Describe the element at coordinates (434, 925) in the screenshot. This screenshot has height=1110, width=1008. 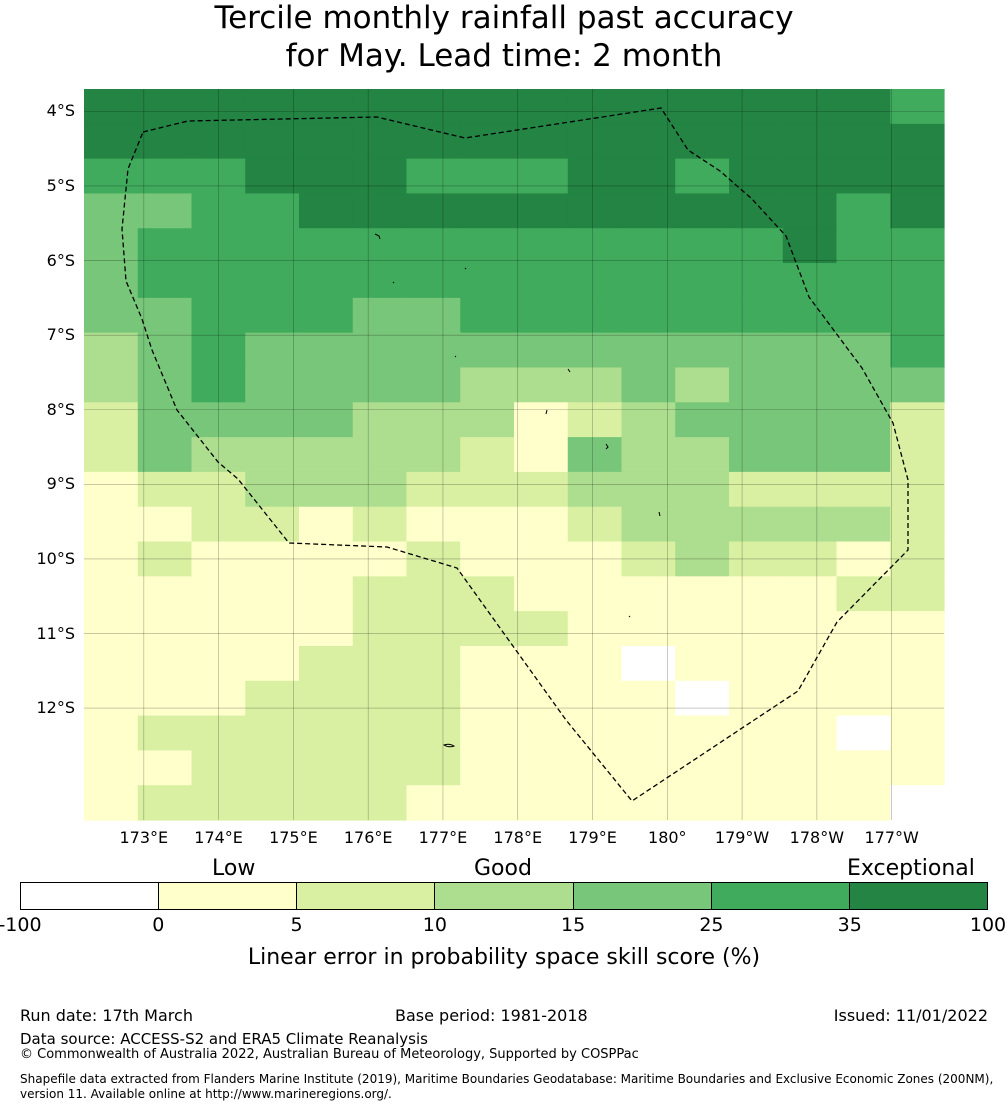
I see `colorbar-tick-label: 10` at that location.